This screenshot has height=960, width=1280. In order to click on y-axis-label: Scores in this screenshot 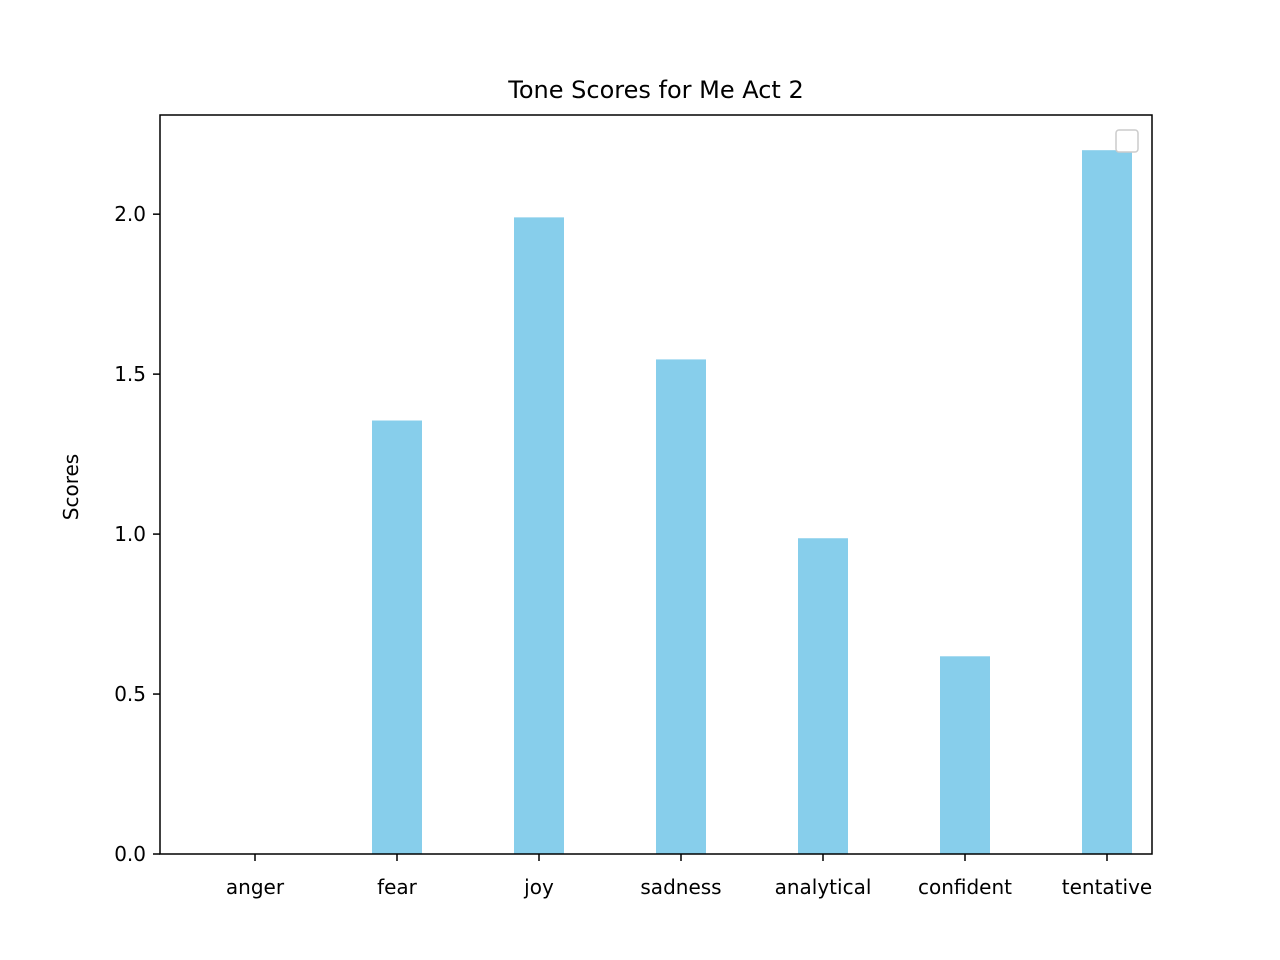, I will do `click(71, 487)`.